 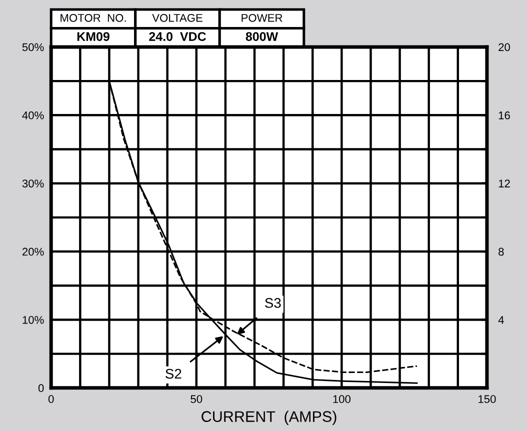 I want to click on y2-tick-label: 4, so click(x=501, y=320).